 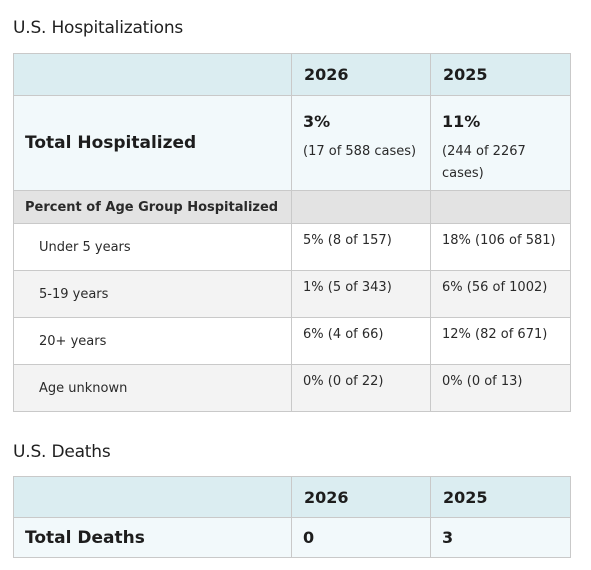 I want to click on total-hospitalized-2025: 11% (244 of 2267 cases), so click(x=500, y=143).